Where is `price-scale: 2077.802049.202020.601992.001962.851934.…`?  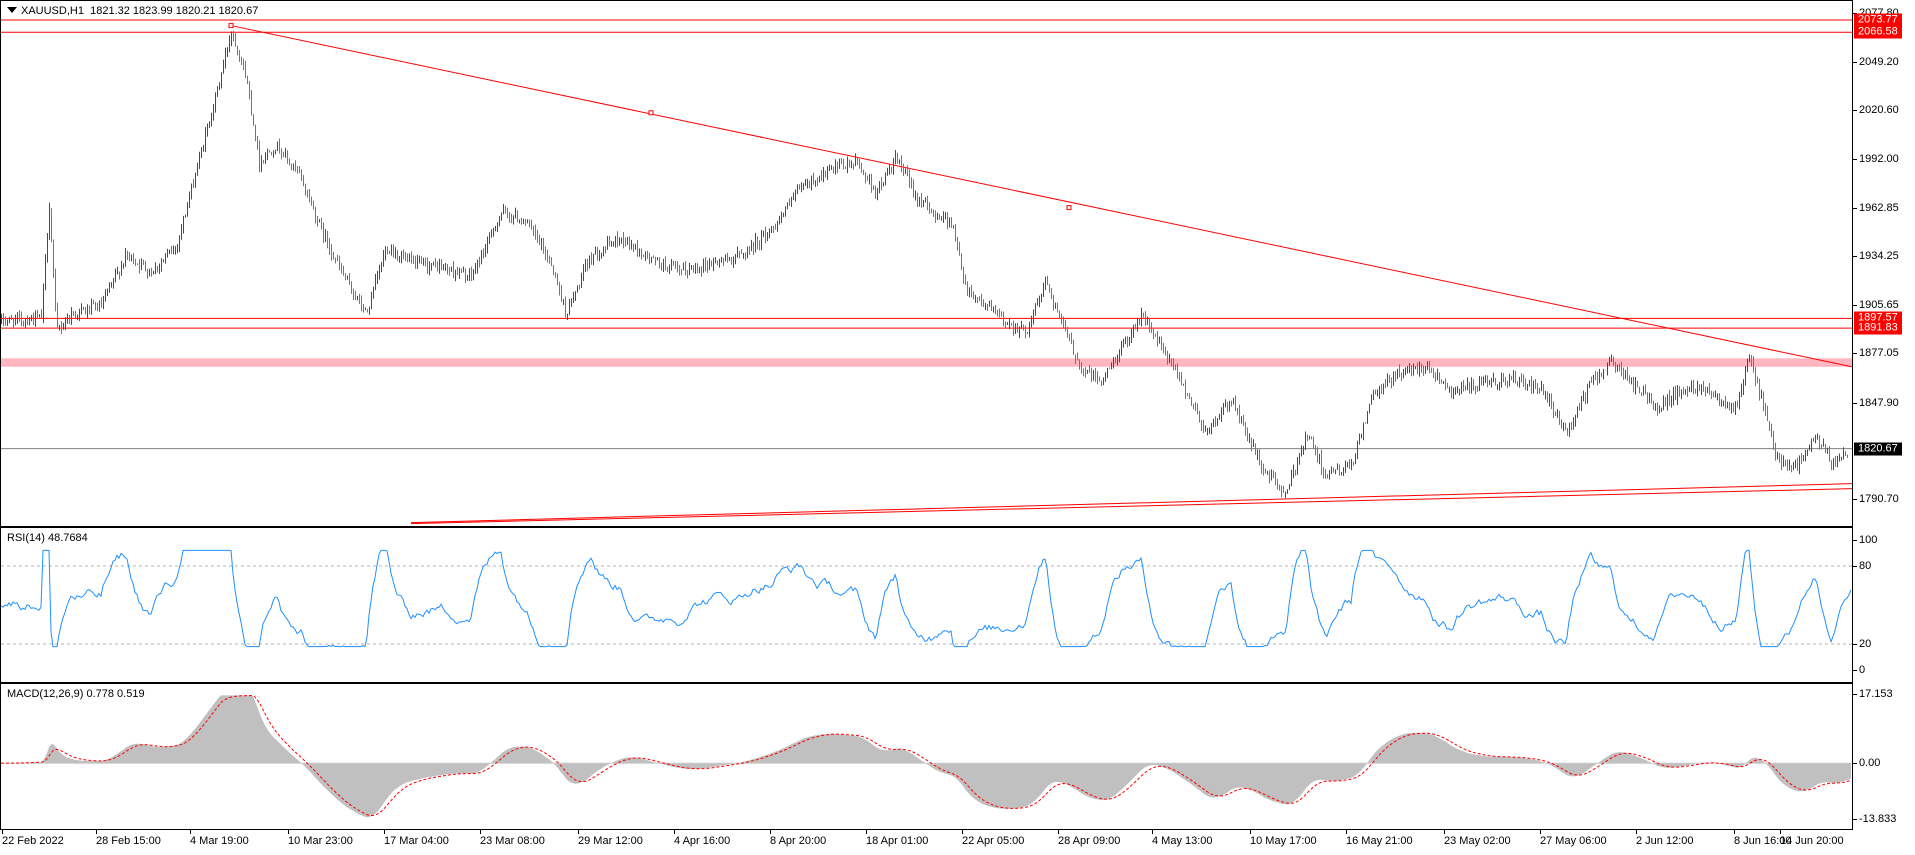
price-scale: 2077.802049.202020.601992.001962.851934.… is located at coordinates (1884, 263).